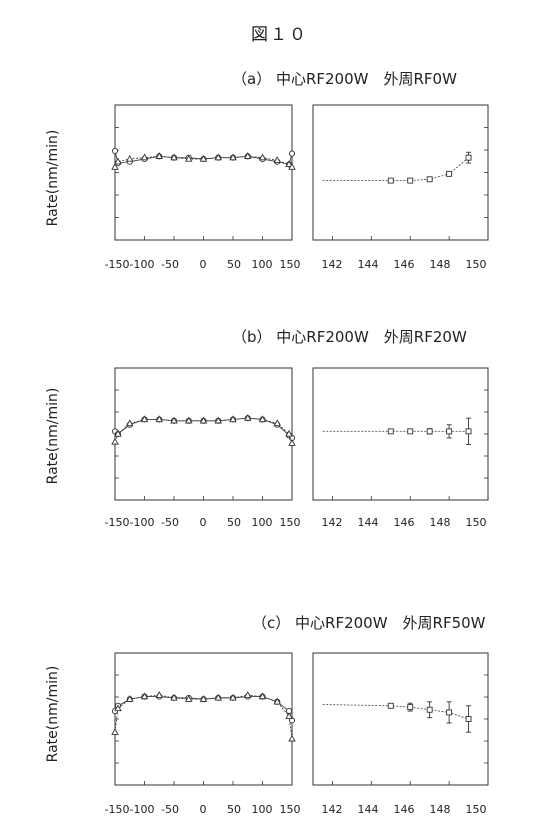  What do you see at coordinates (170, 809) in the screenshot?
I see `panel-c-left-xtick-label: -50` at bounding box center [170, 809].